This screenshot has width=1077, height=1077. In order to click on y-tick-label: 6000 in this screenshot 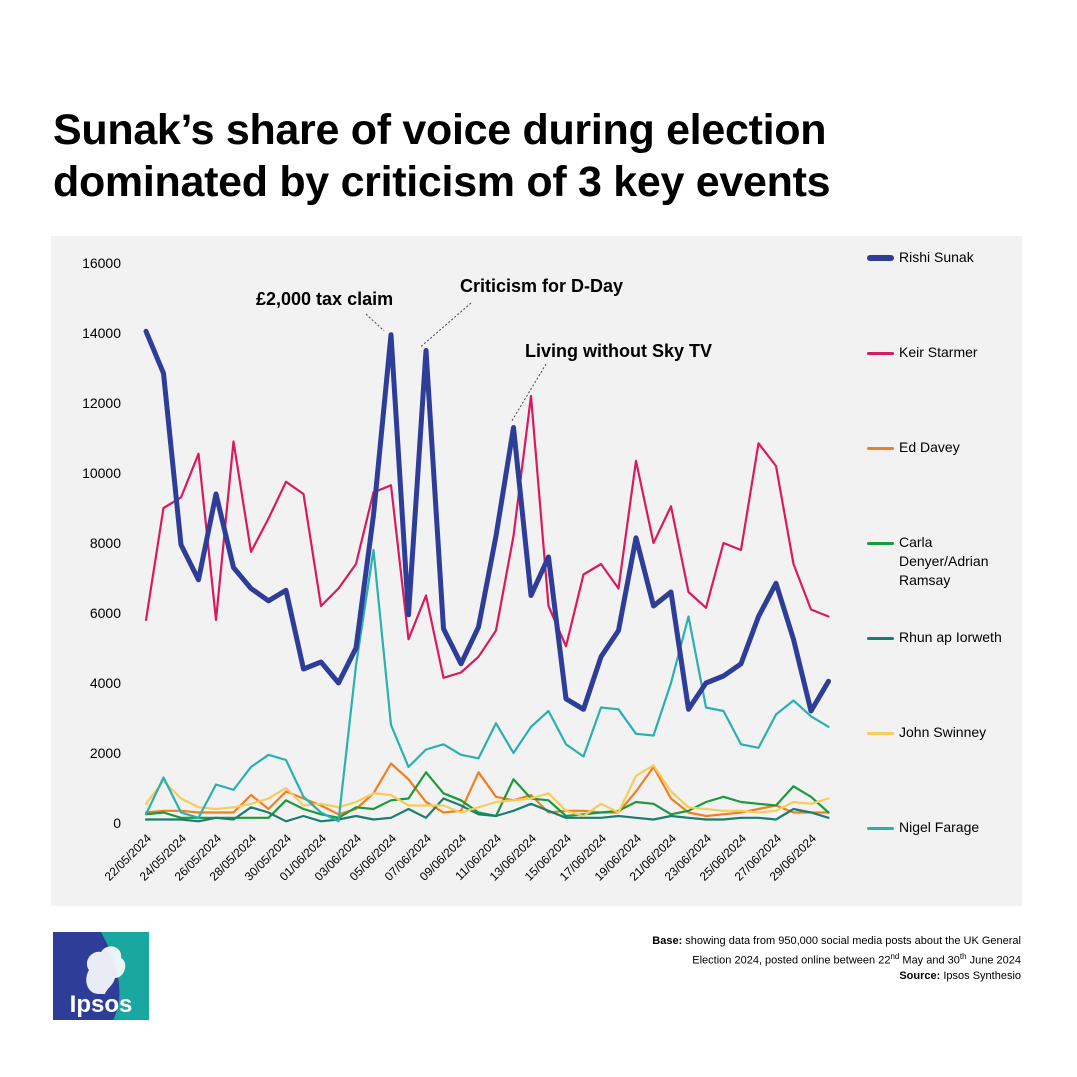, I will do `click(105, 613)`.